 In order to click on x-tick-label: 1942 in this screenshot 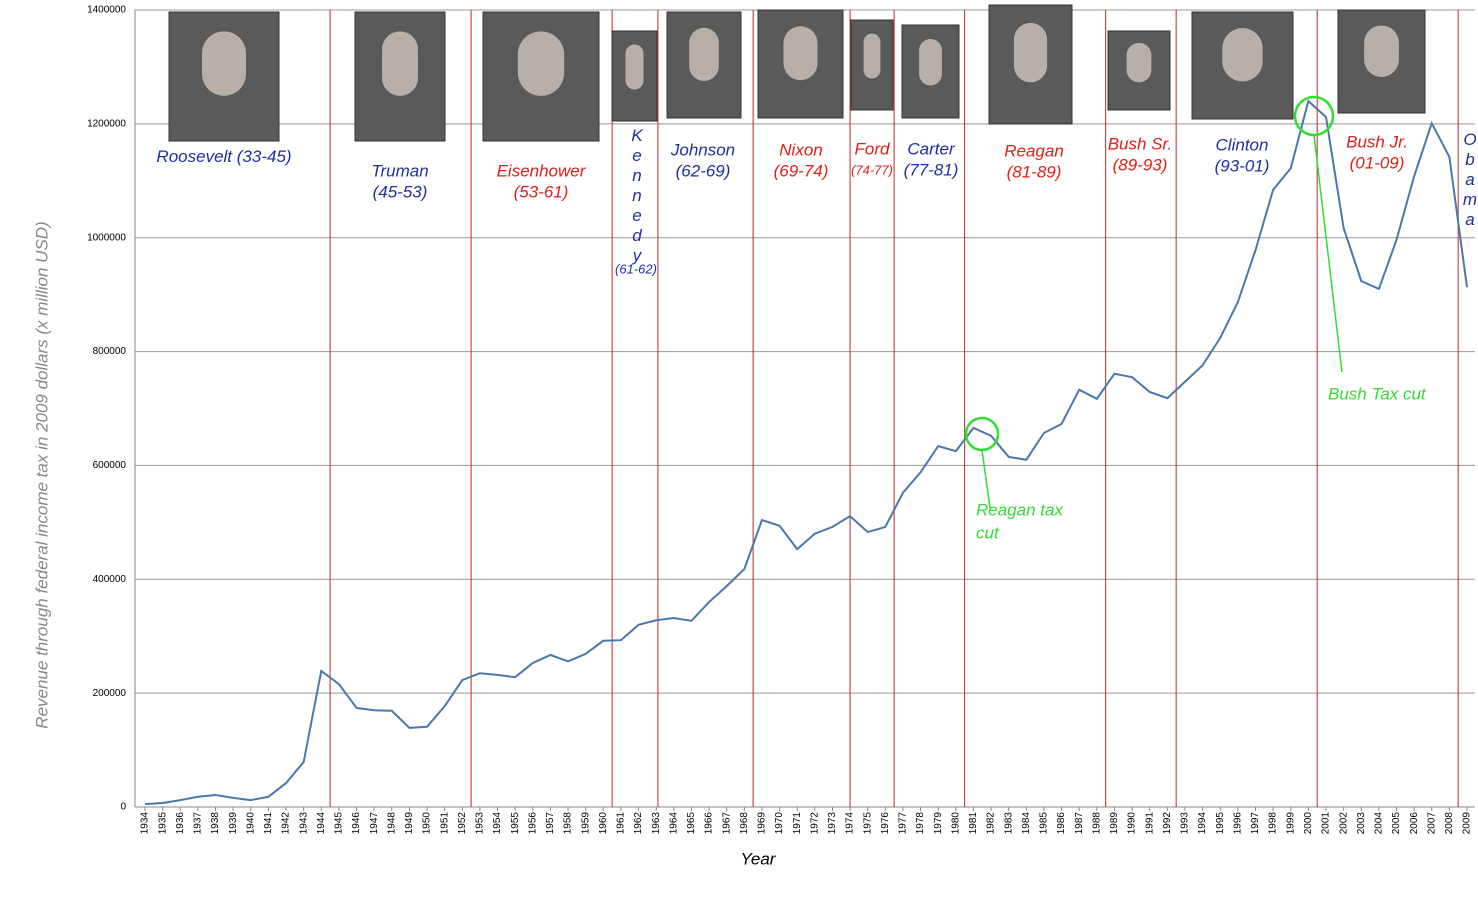, I will do `click(286, 823)`.